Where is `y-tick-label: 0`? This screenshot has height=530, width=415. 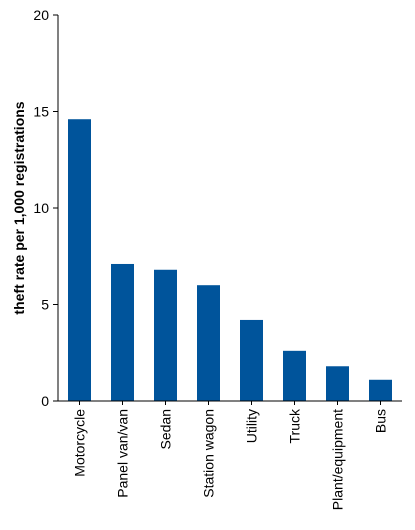
y-tick-label: 0 is located at coordinates (45, 401).